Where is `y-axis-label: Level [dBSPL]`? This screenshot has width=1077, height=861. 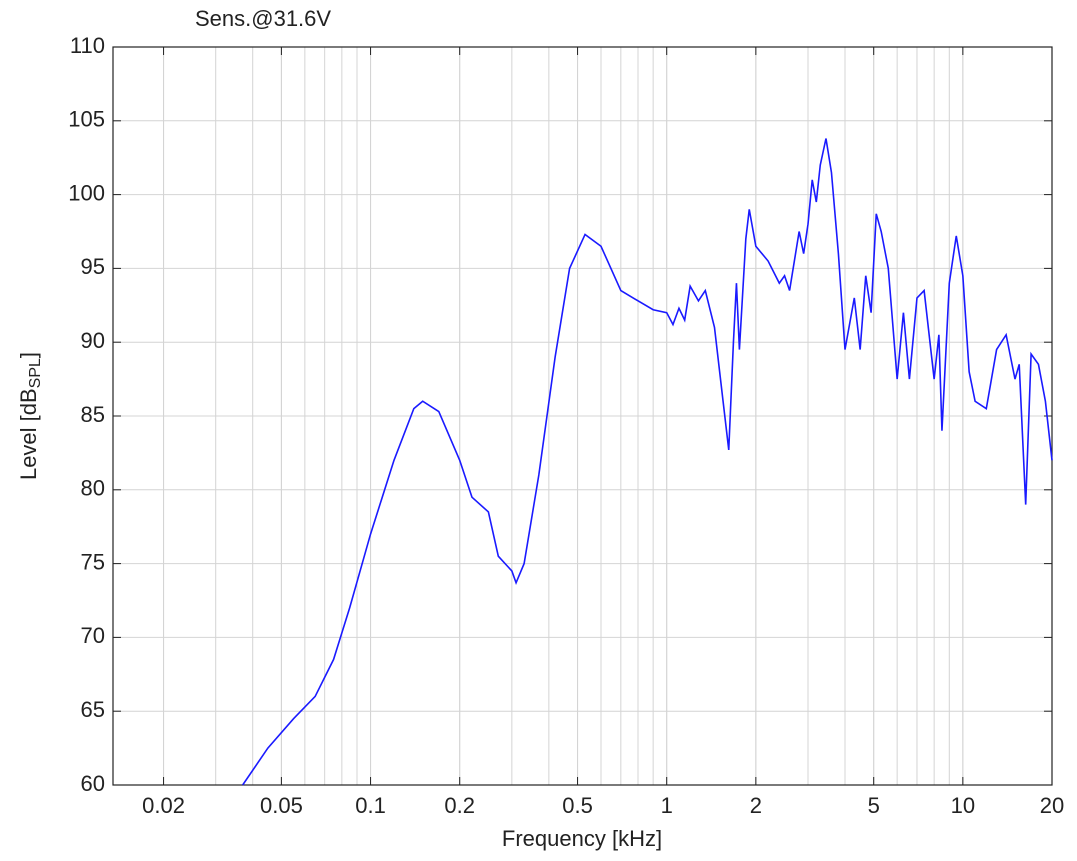
y-axis-label: Level [dBSPL] is located at coordinates (30, 416).